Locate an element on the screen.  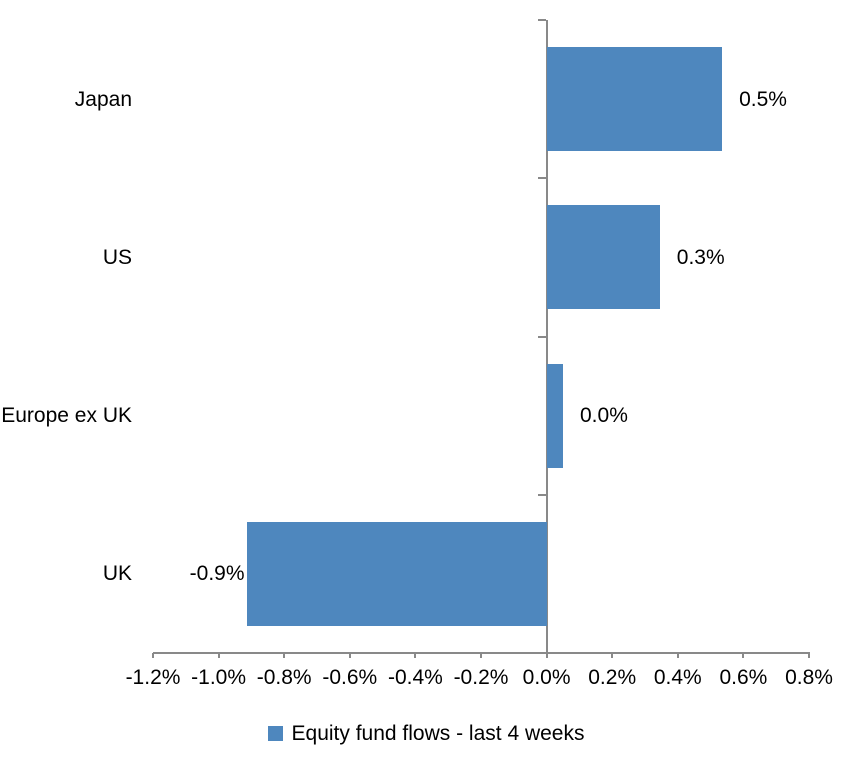
legend-label: Equity fund flows - last 4 weeks is located at coordinates (438, 733).